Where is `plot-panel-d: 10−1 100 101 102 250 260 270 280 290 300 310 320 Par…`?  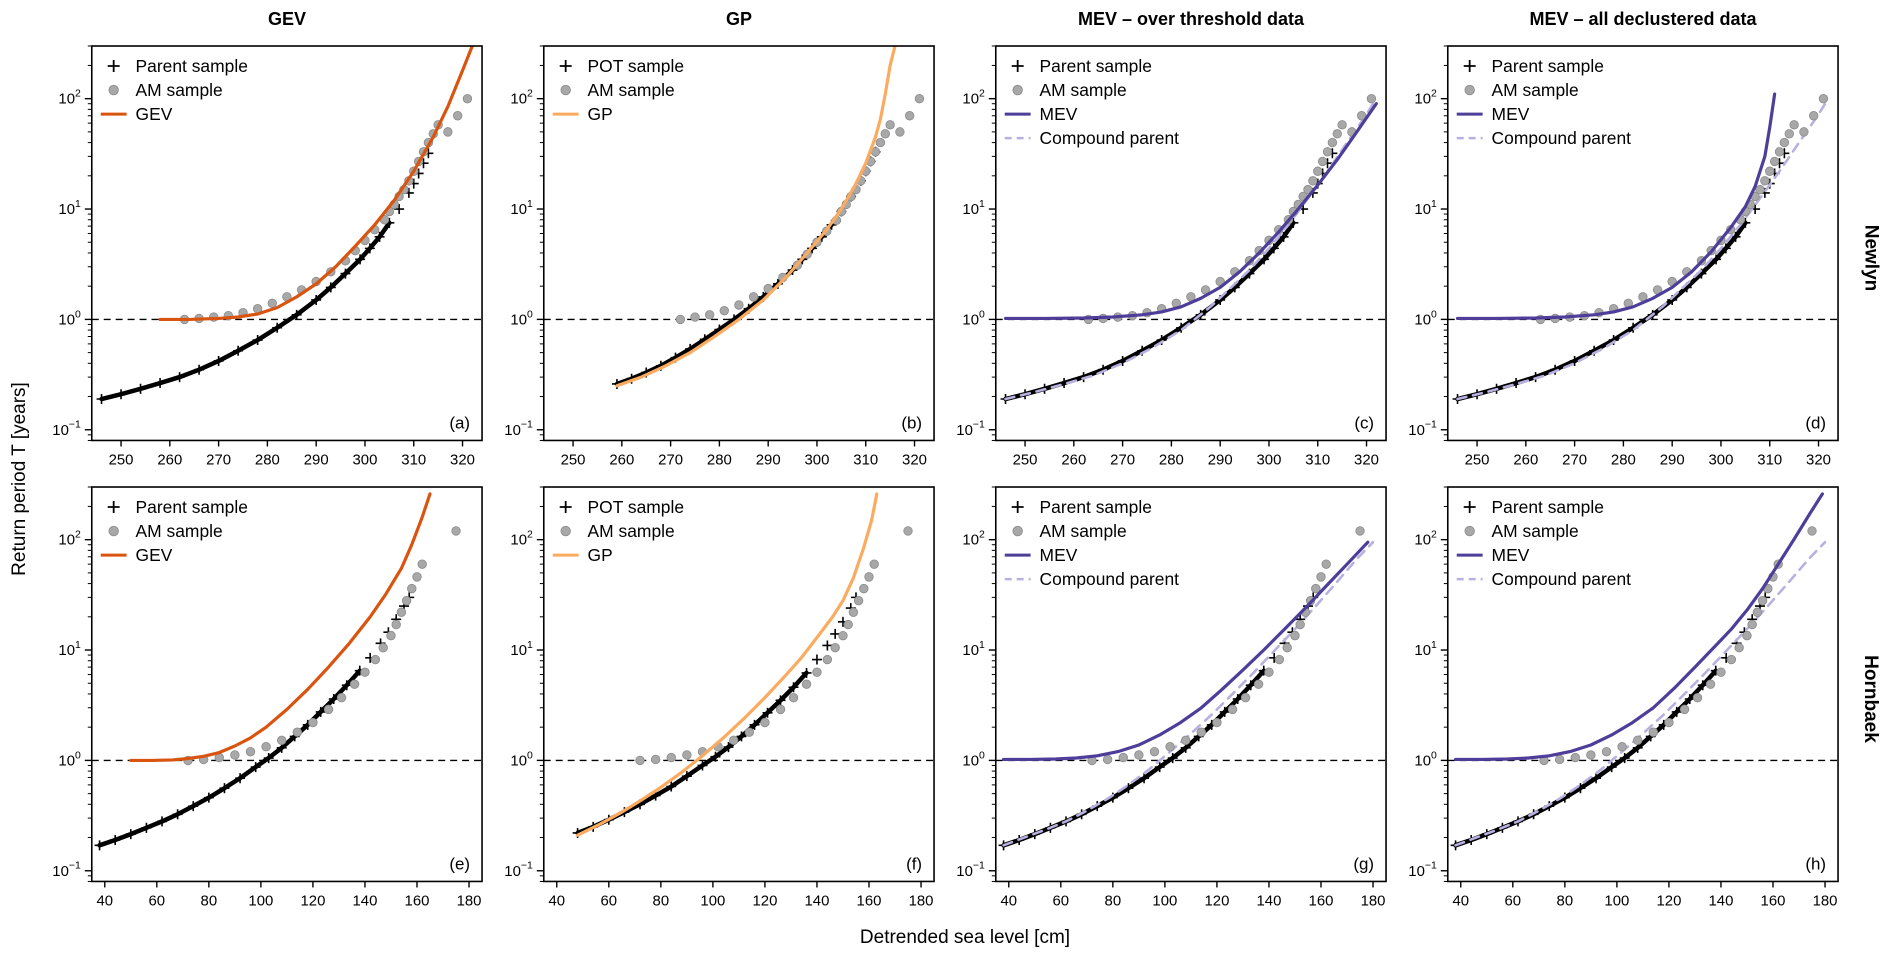 plot-panel-d: 10−1 100 101 102 250 260 270 280 290 300 310 320 Par… is located at coordinates (1623, 256).